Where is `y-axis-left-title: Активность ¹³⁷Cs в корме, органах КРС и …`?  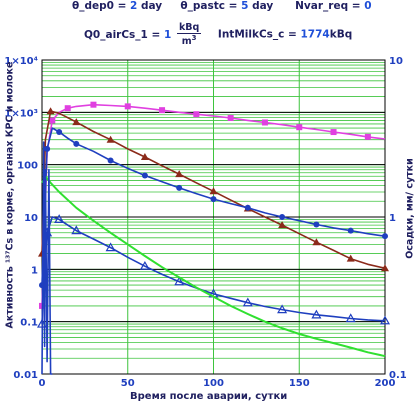
y-axis-left-title: Активность ¹³⁷Cs в корме, органах КРС и … is located at coordinates (10, 195).